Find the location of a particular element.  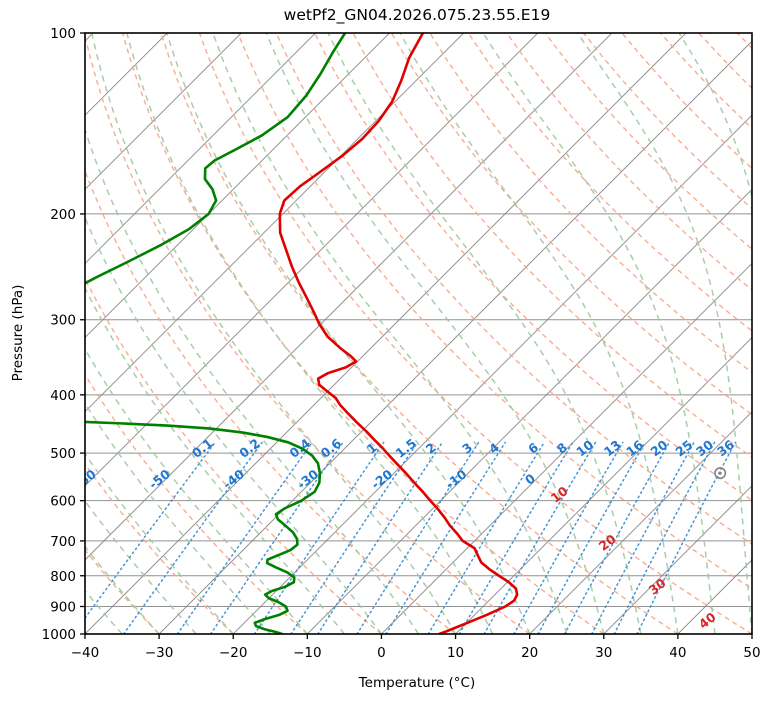

y-tick-label: 400 is located at coordinates (63, 396).